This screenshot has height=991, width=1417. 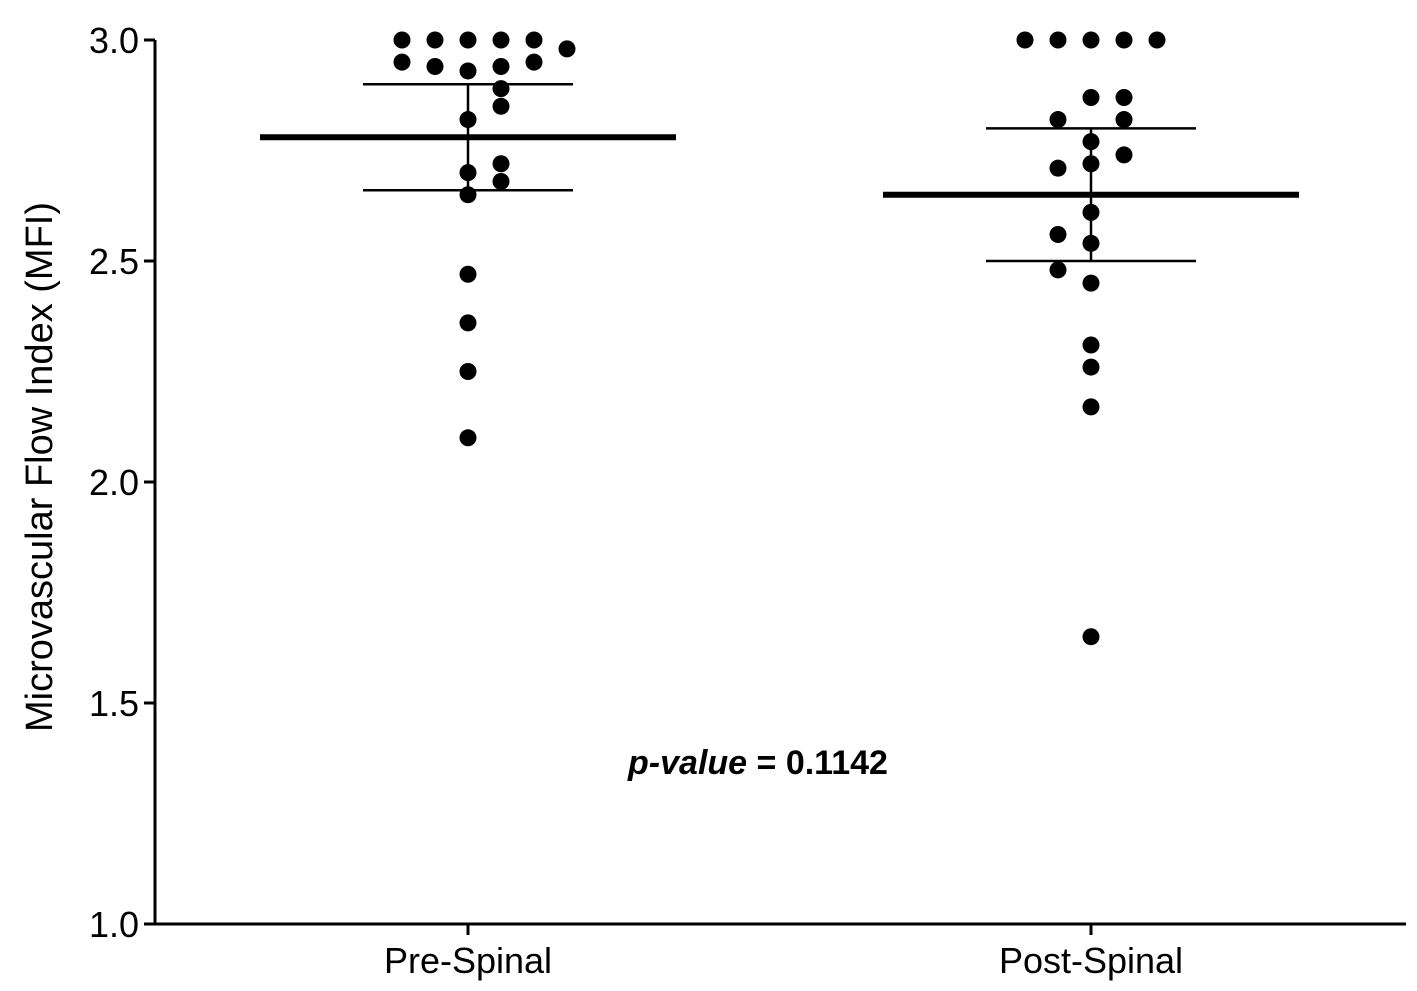 What do you see at coordinates (114, 261) in the screenshot?
I see `y-tick-label: 2.5` at bounding box center [114, 261].